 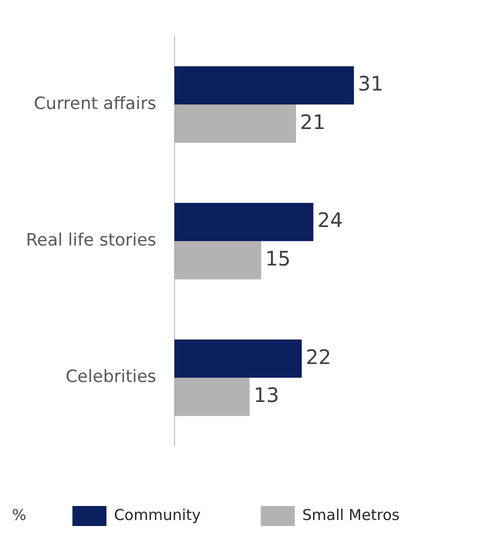 I want to click on data-label: 13, so click(x=267, y=395).